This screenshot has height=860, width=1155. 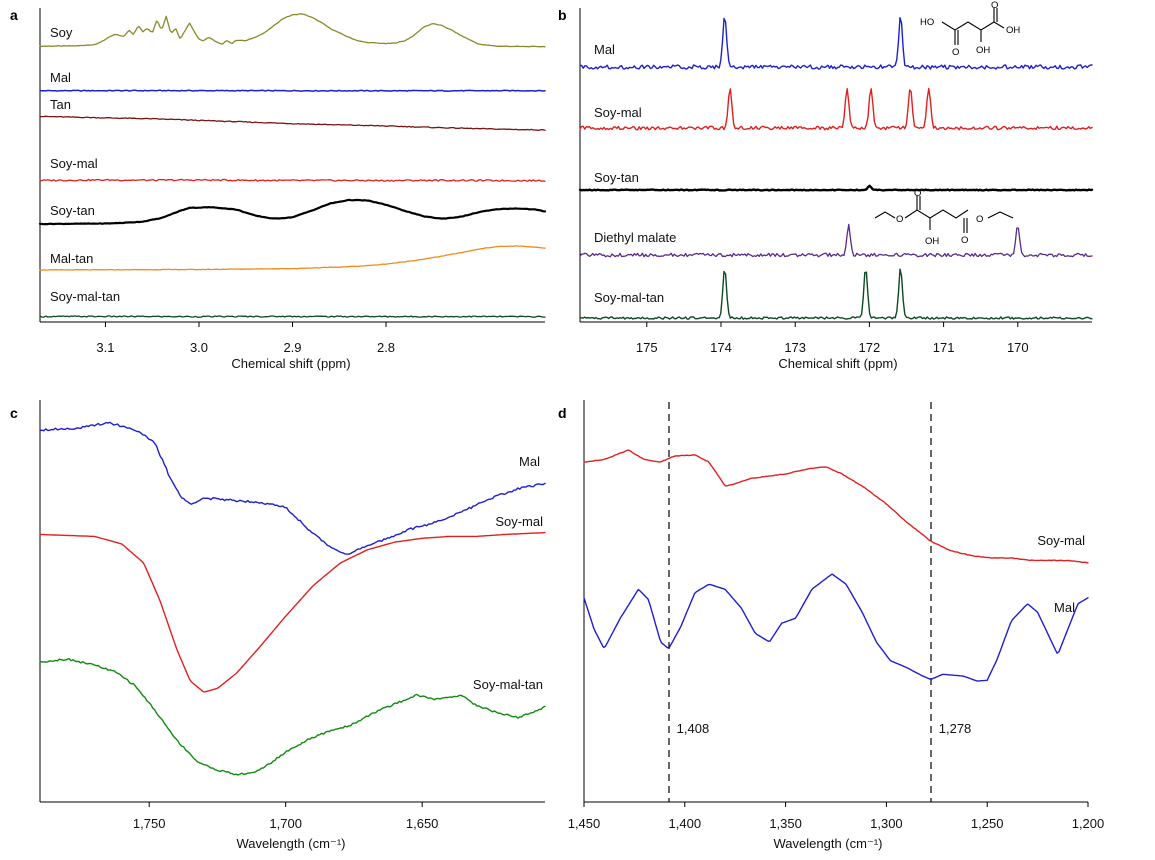 I want to click on panel-d-letter: d, so click(x=562, y=413).